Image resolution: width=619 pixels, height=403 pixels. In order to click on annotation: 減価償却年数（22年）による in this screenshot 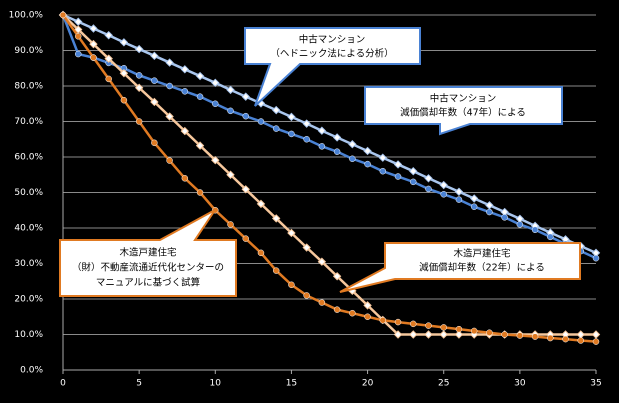, I will do `click(482, 268)`.